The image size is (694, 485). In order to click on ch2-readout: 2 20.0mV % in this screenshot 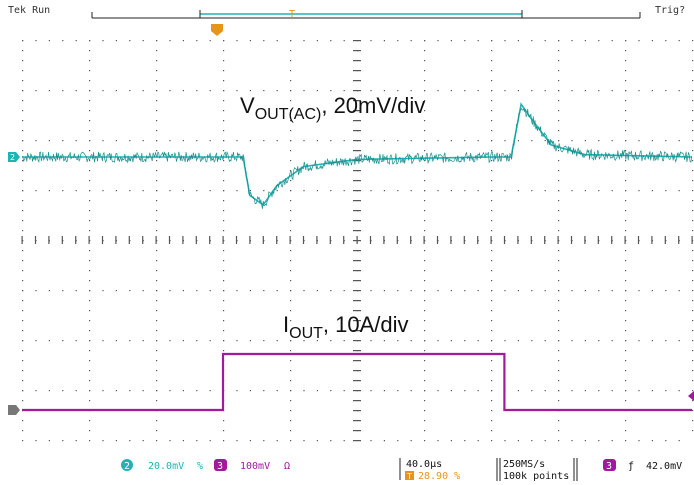, I will do `click(162, 465)`.